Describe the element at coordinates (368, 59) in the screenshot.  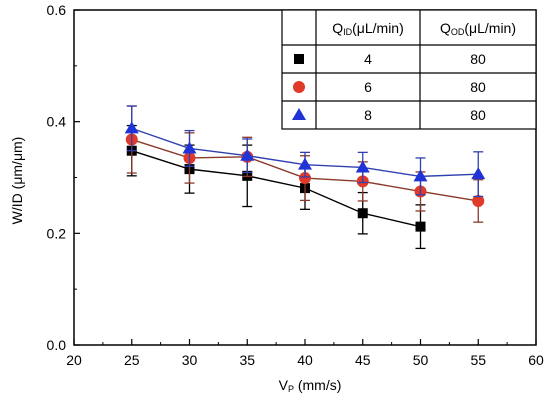
I see `legend-qid-value: 4` at that location.